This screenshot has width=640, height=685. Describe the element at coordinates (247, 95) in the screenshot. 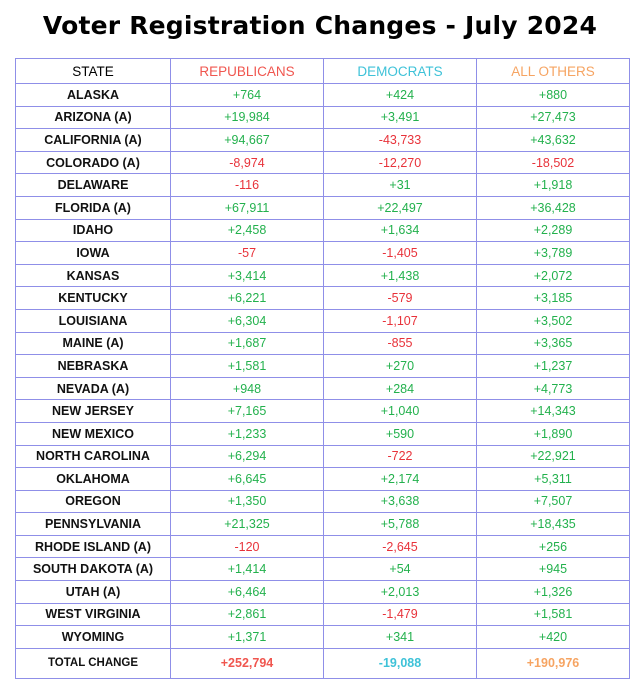

I see `republicans-cell: +764` at that location.